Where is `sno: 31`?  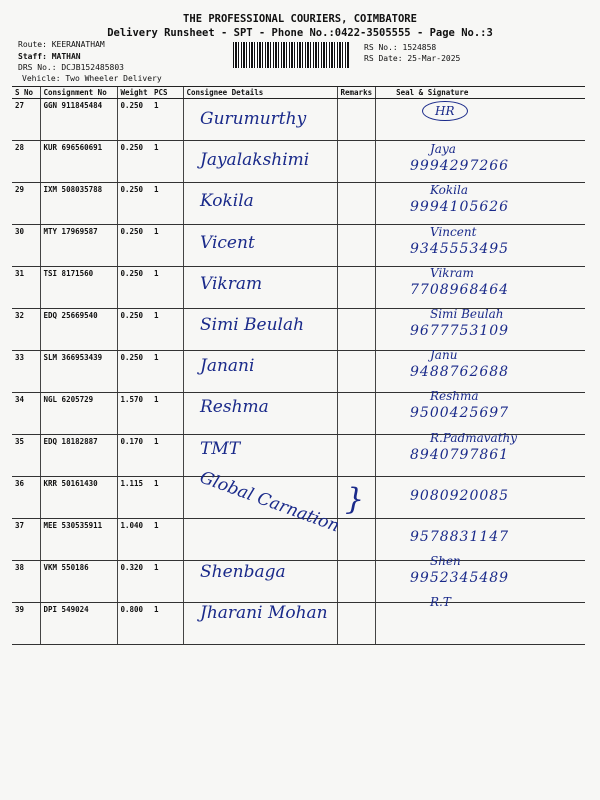 sno: 31 is located at coordinates (26, 287).